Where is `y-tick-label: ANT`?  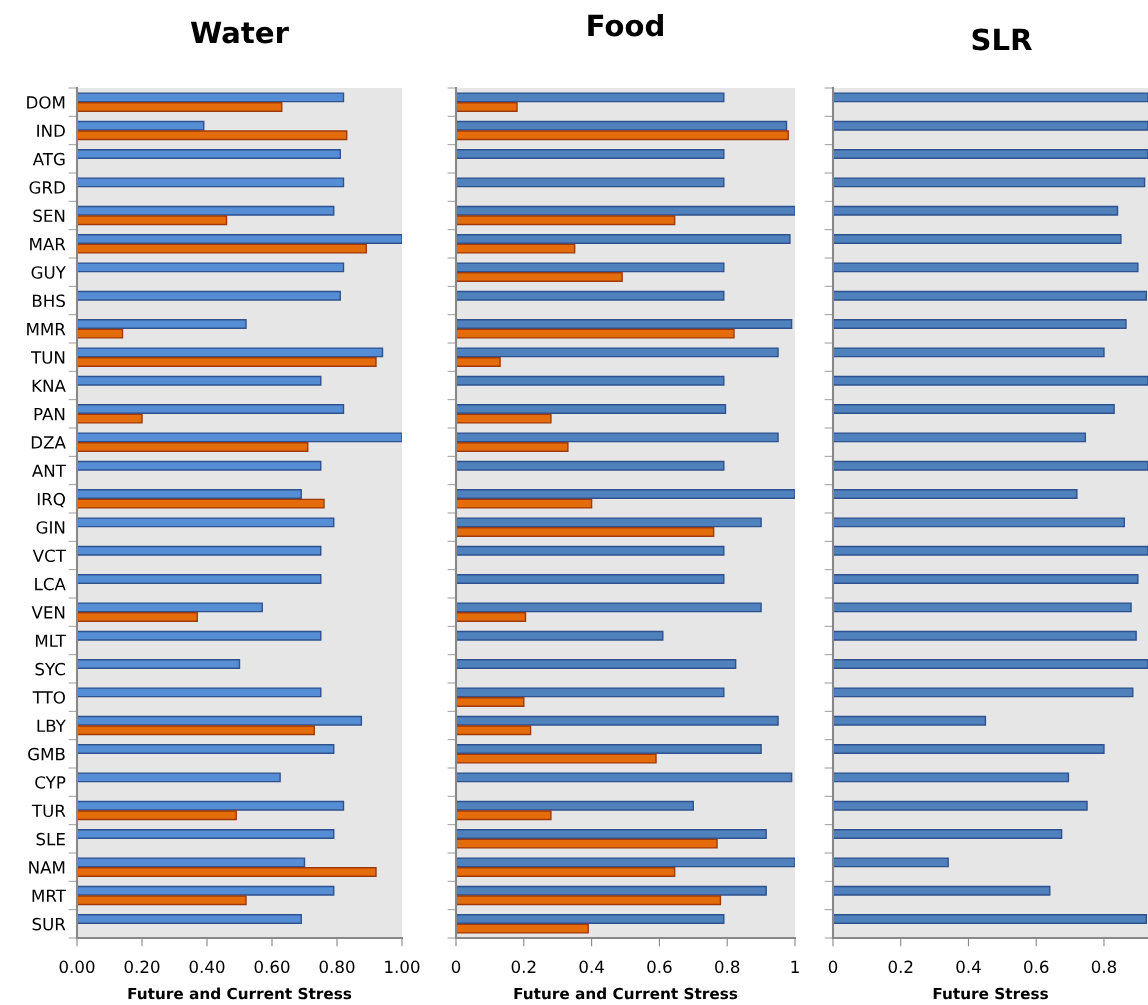
y-tick-label: ANT is located at coordinates (48, 470).